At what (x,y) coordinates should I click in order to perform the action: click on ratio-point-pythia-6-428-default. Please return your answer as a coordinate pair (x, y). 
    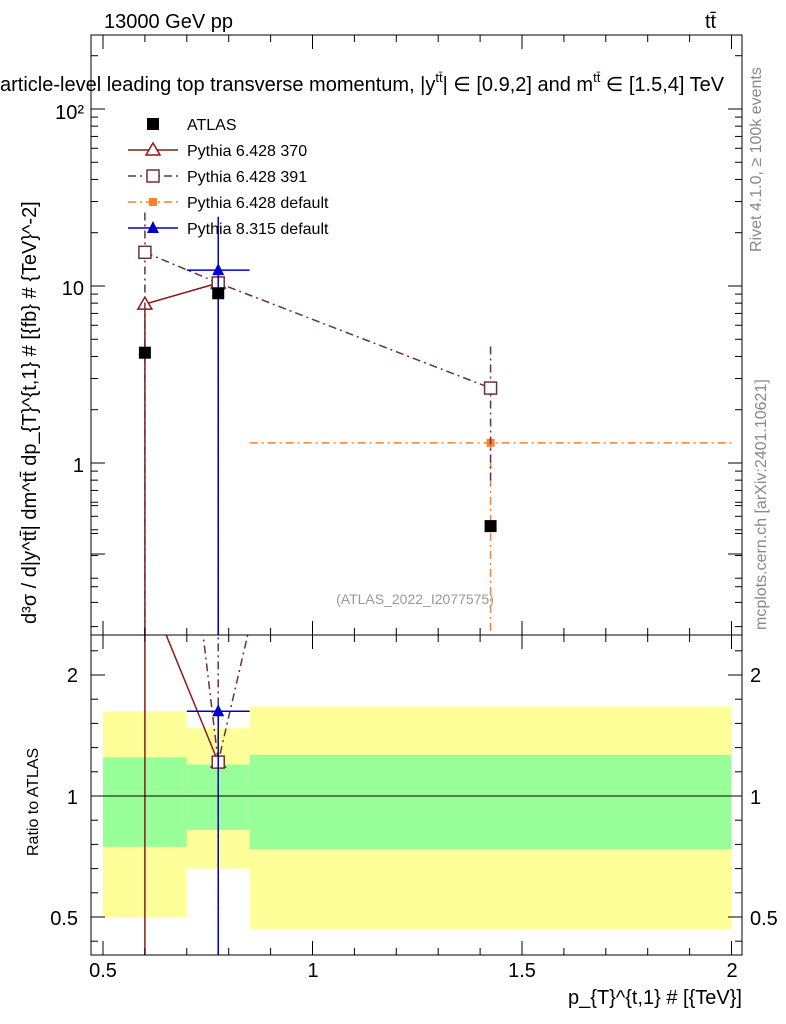
    Looking at the image, I should click on (491, 324).